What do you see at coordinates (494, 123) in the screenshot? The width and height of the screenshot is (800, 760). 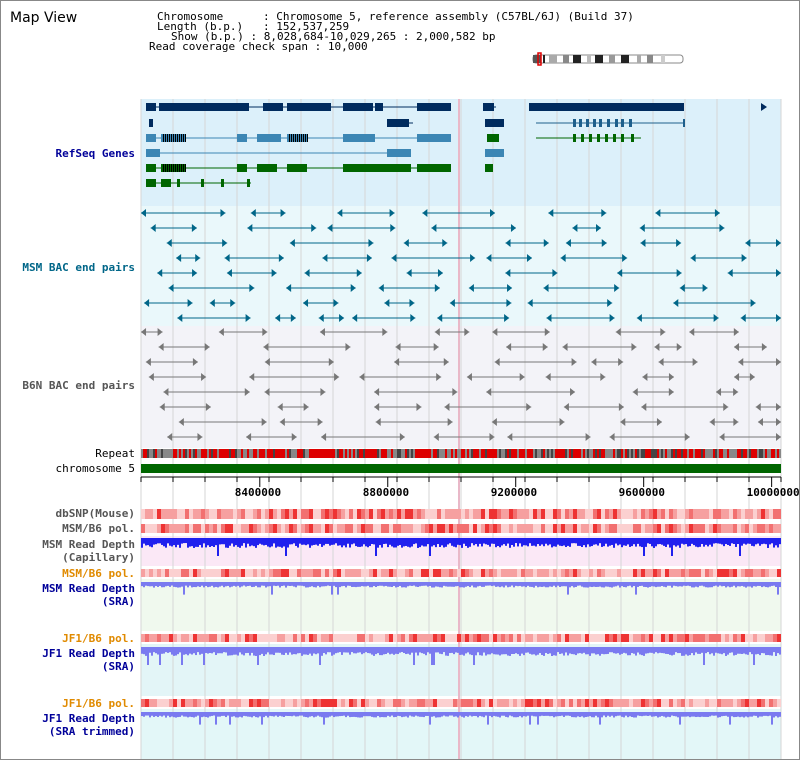 I see `gene-dark-6-exon` at bounding box center [494, 123].